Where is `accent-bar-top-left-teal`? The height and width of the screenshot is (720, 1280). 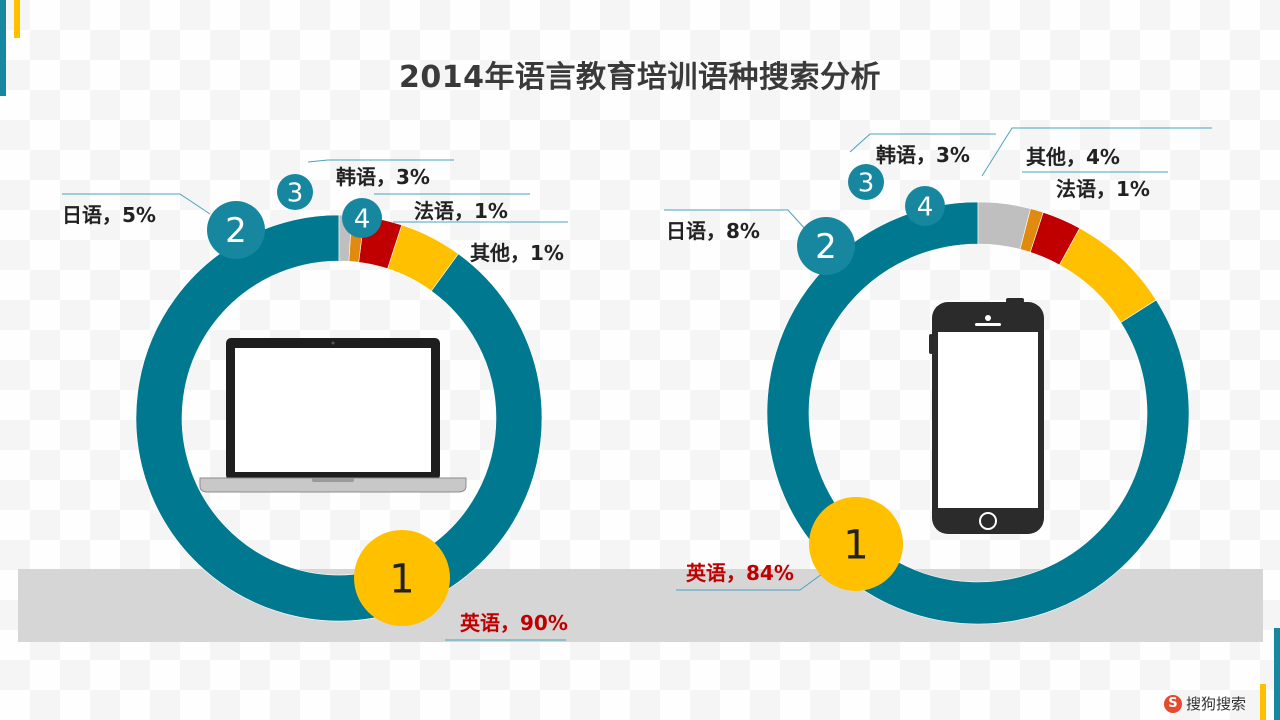 accent-bar-top-left-teal is located at coordinates (3, 48).